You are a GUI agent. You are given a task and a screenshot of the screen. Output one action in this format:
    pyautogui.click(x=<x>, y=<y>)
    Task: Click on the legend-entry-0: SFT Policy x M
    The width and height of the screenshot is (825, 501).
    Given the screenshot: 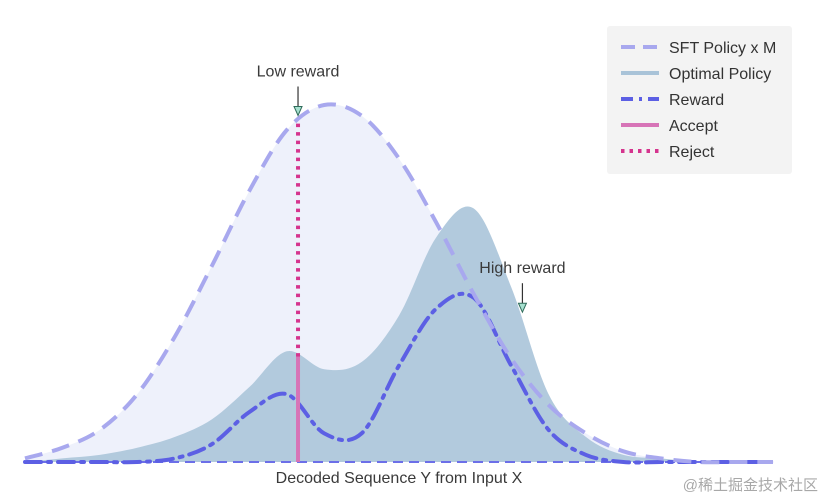 What is the action you would take?
    pyautogui.click(x=698, y=48)
    